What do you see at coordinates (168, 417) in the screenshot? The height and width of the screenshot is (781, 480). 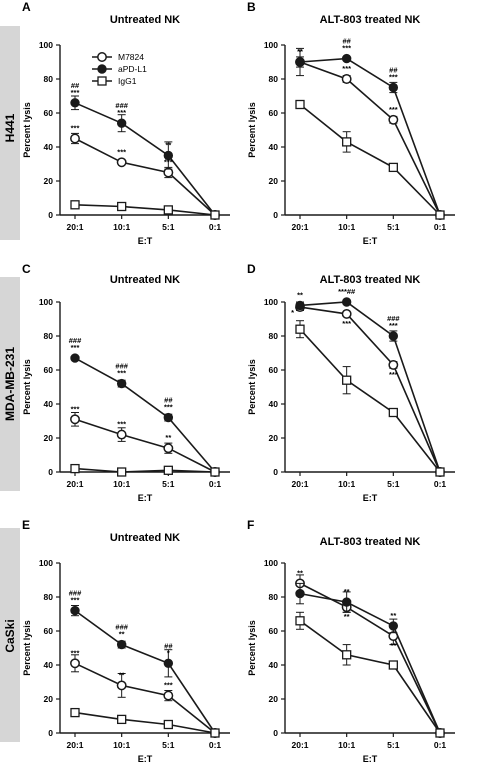 I see `panel-c-series-apd-l1-point` at bounding box center [168, 417].